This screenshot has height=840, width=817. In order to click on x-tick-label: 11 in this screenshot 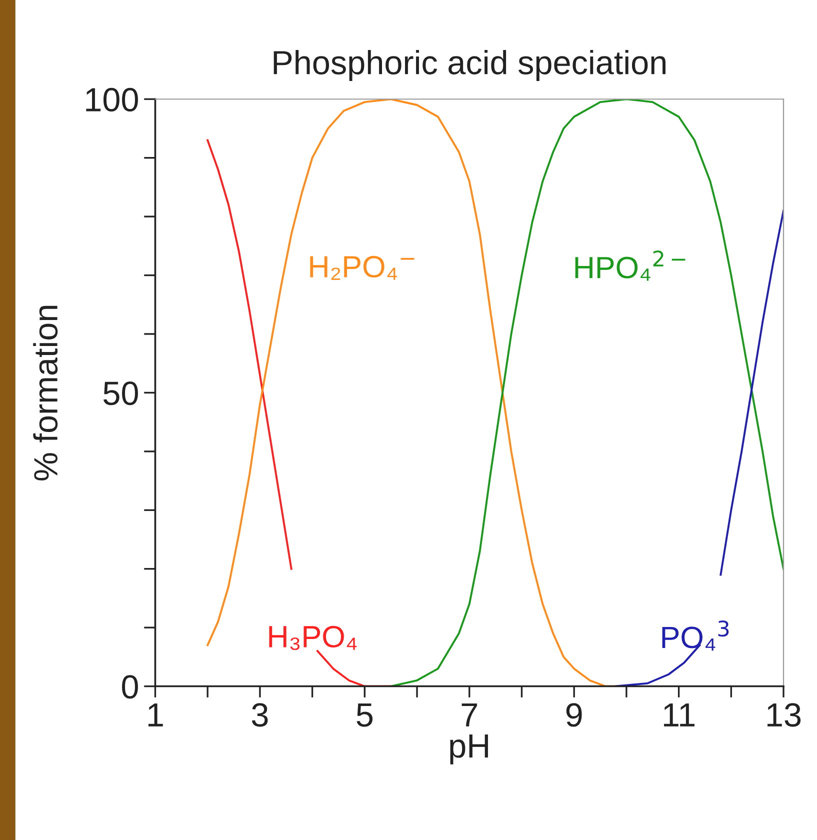, I will do `click(679, 714)`.